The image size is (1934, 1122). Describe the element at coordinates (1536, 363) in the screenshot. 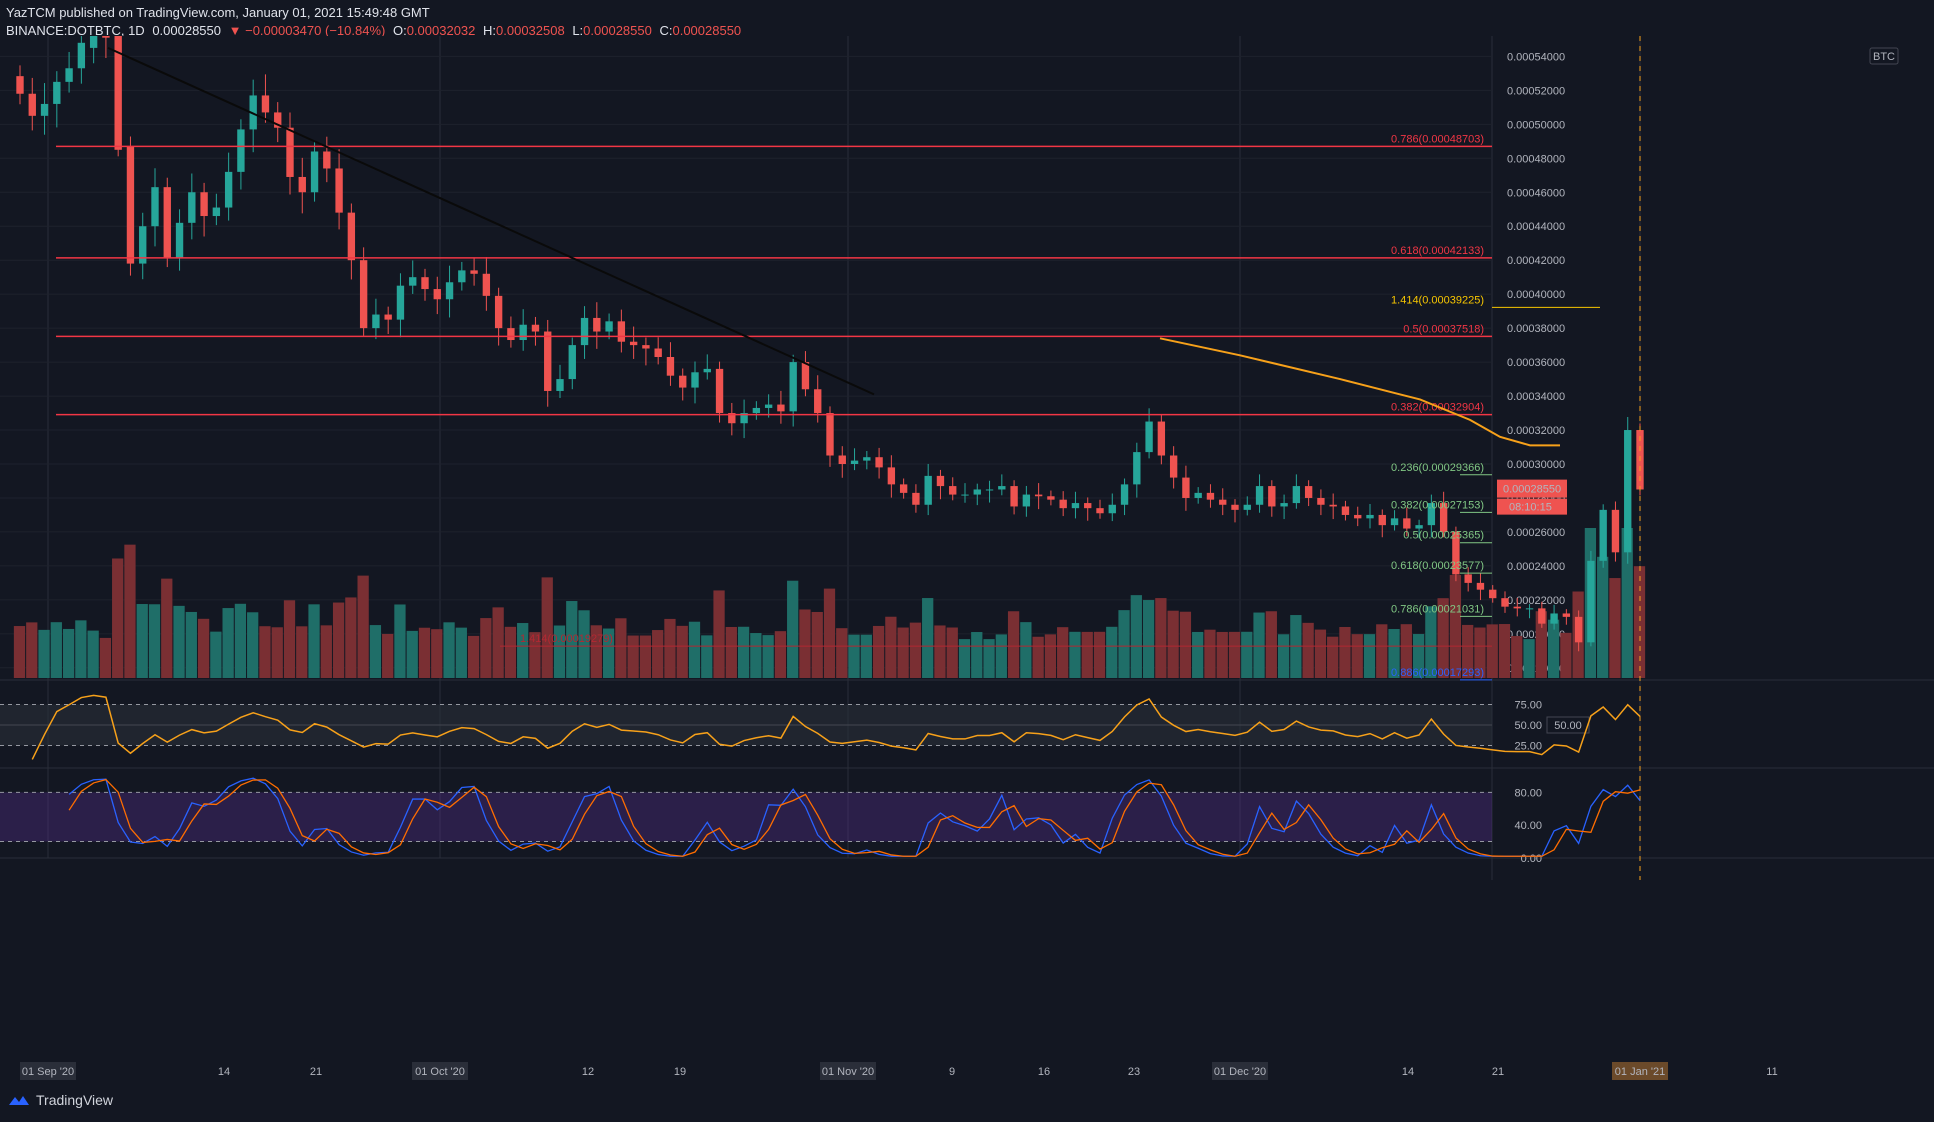

I see `price-tick-label: 0.00036000` at that location.